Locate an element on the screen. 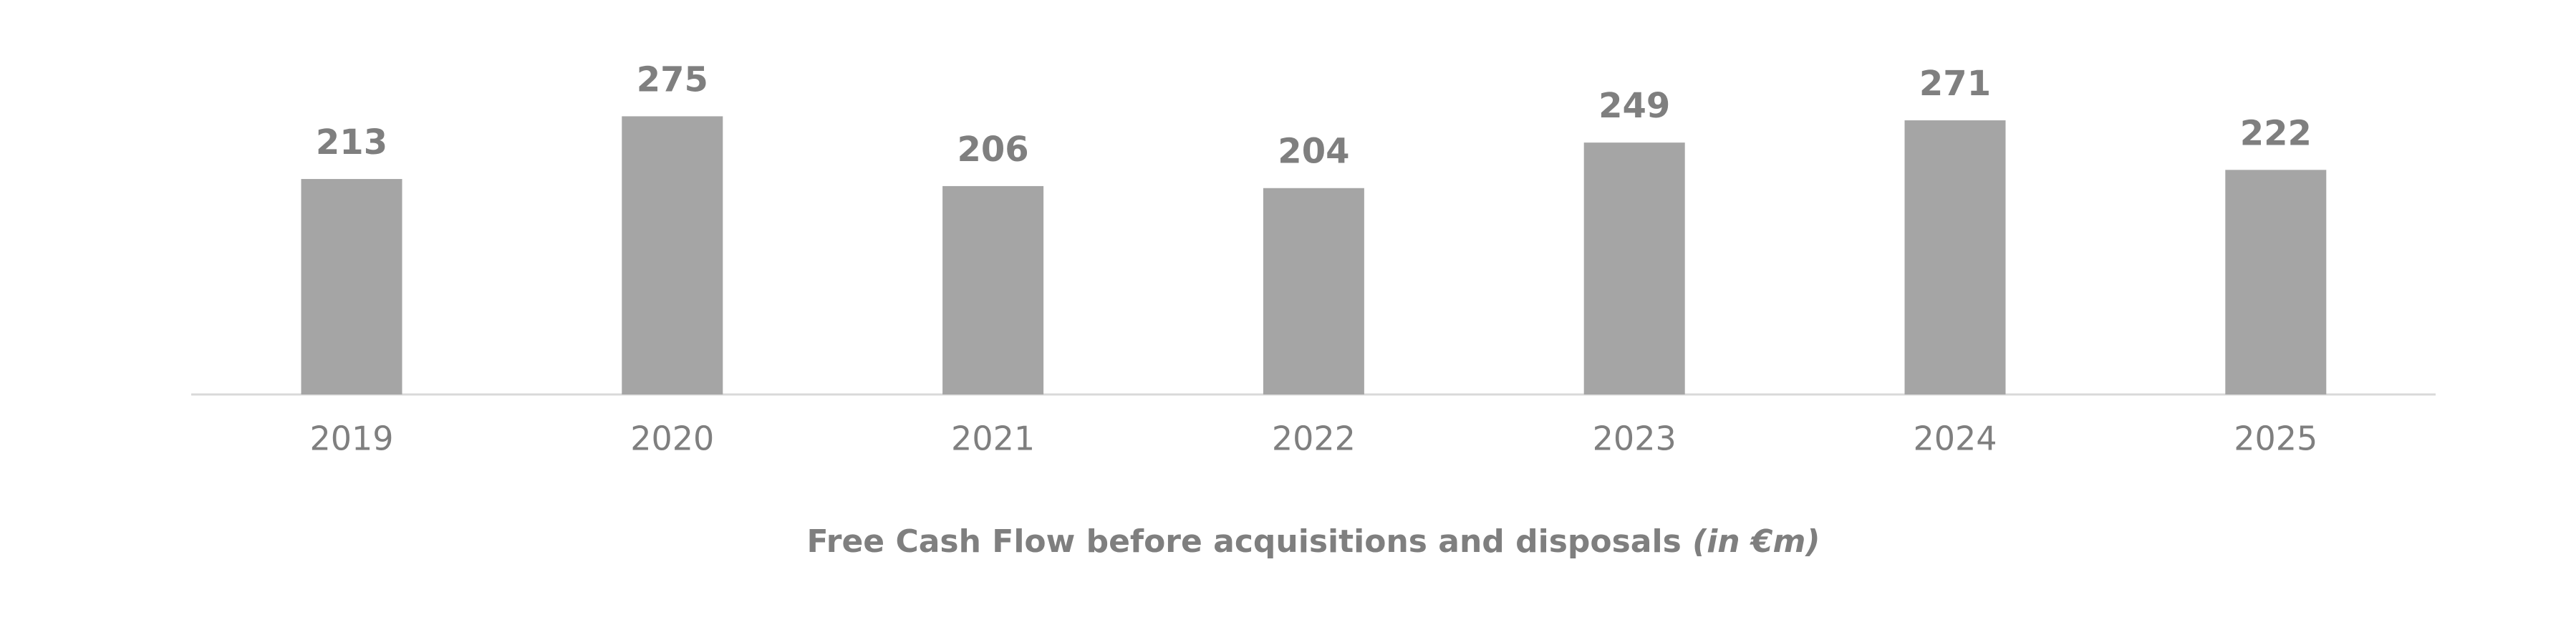  x-tick-label: 2020 is located at coordinates (672, 439).